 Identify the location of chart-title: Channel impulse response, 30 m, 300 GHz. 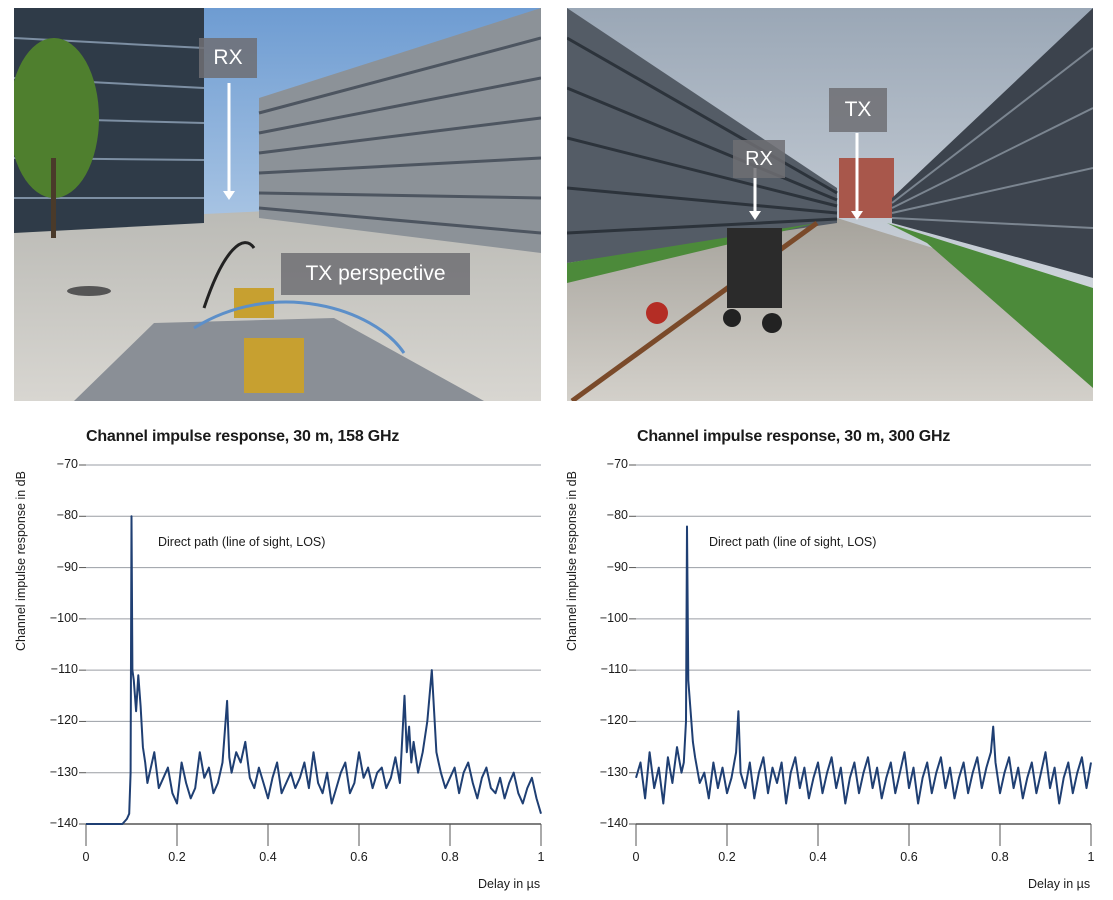
(794, 436).